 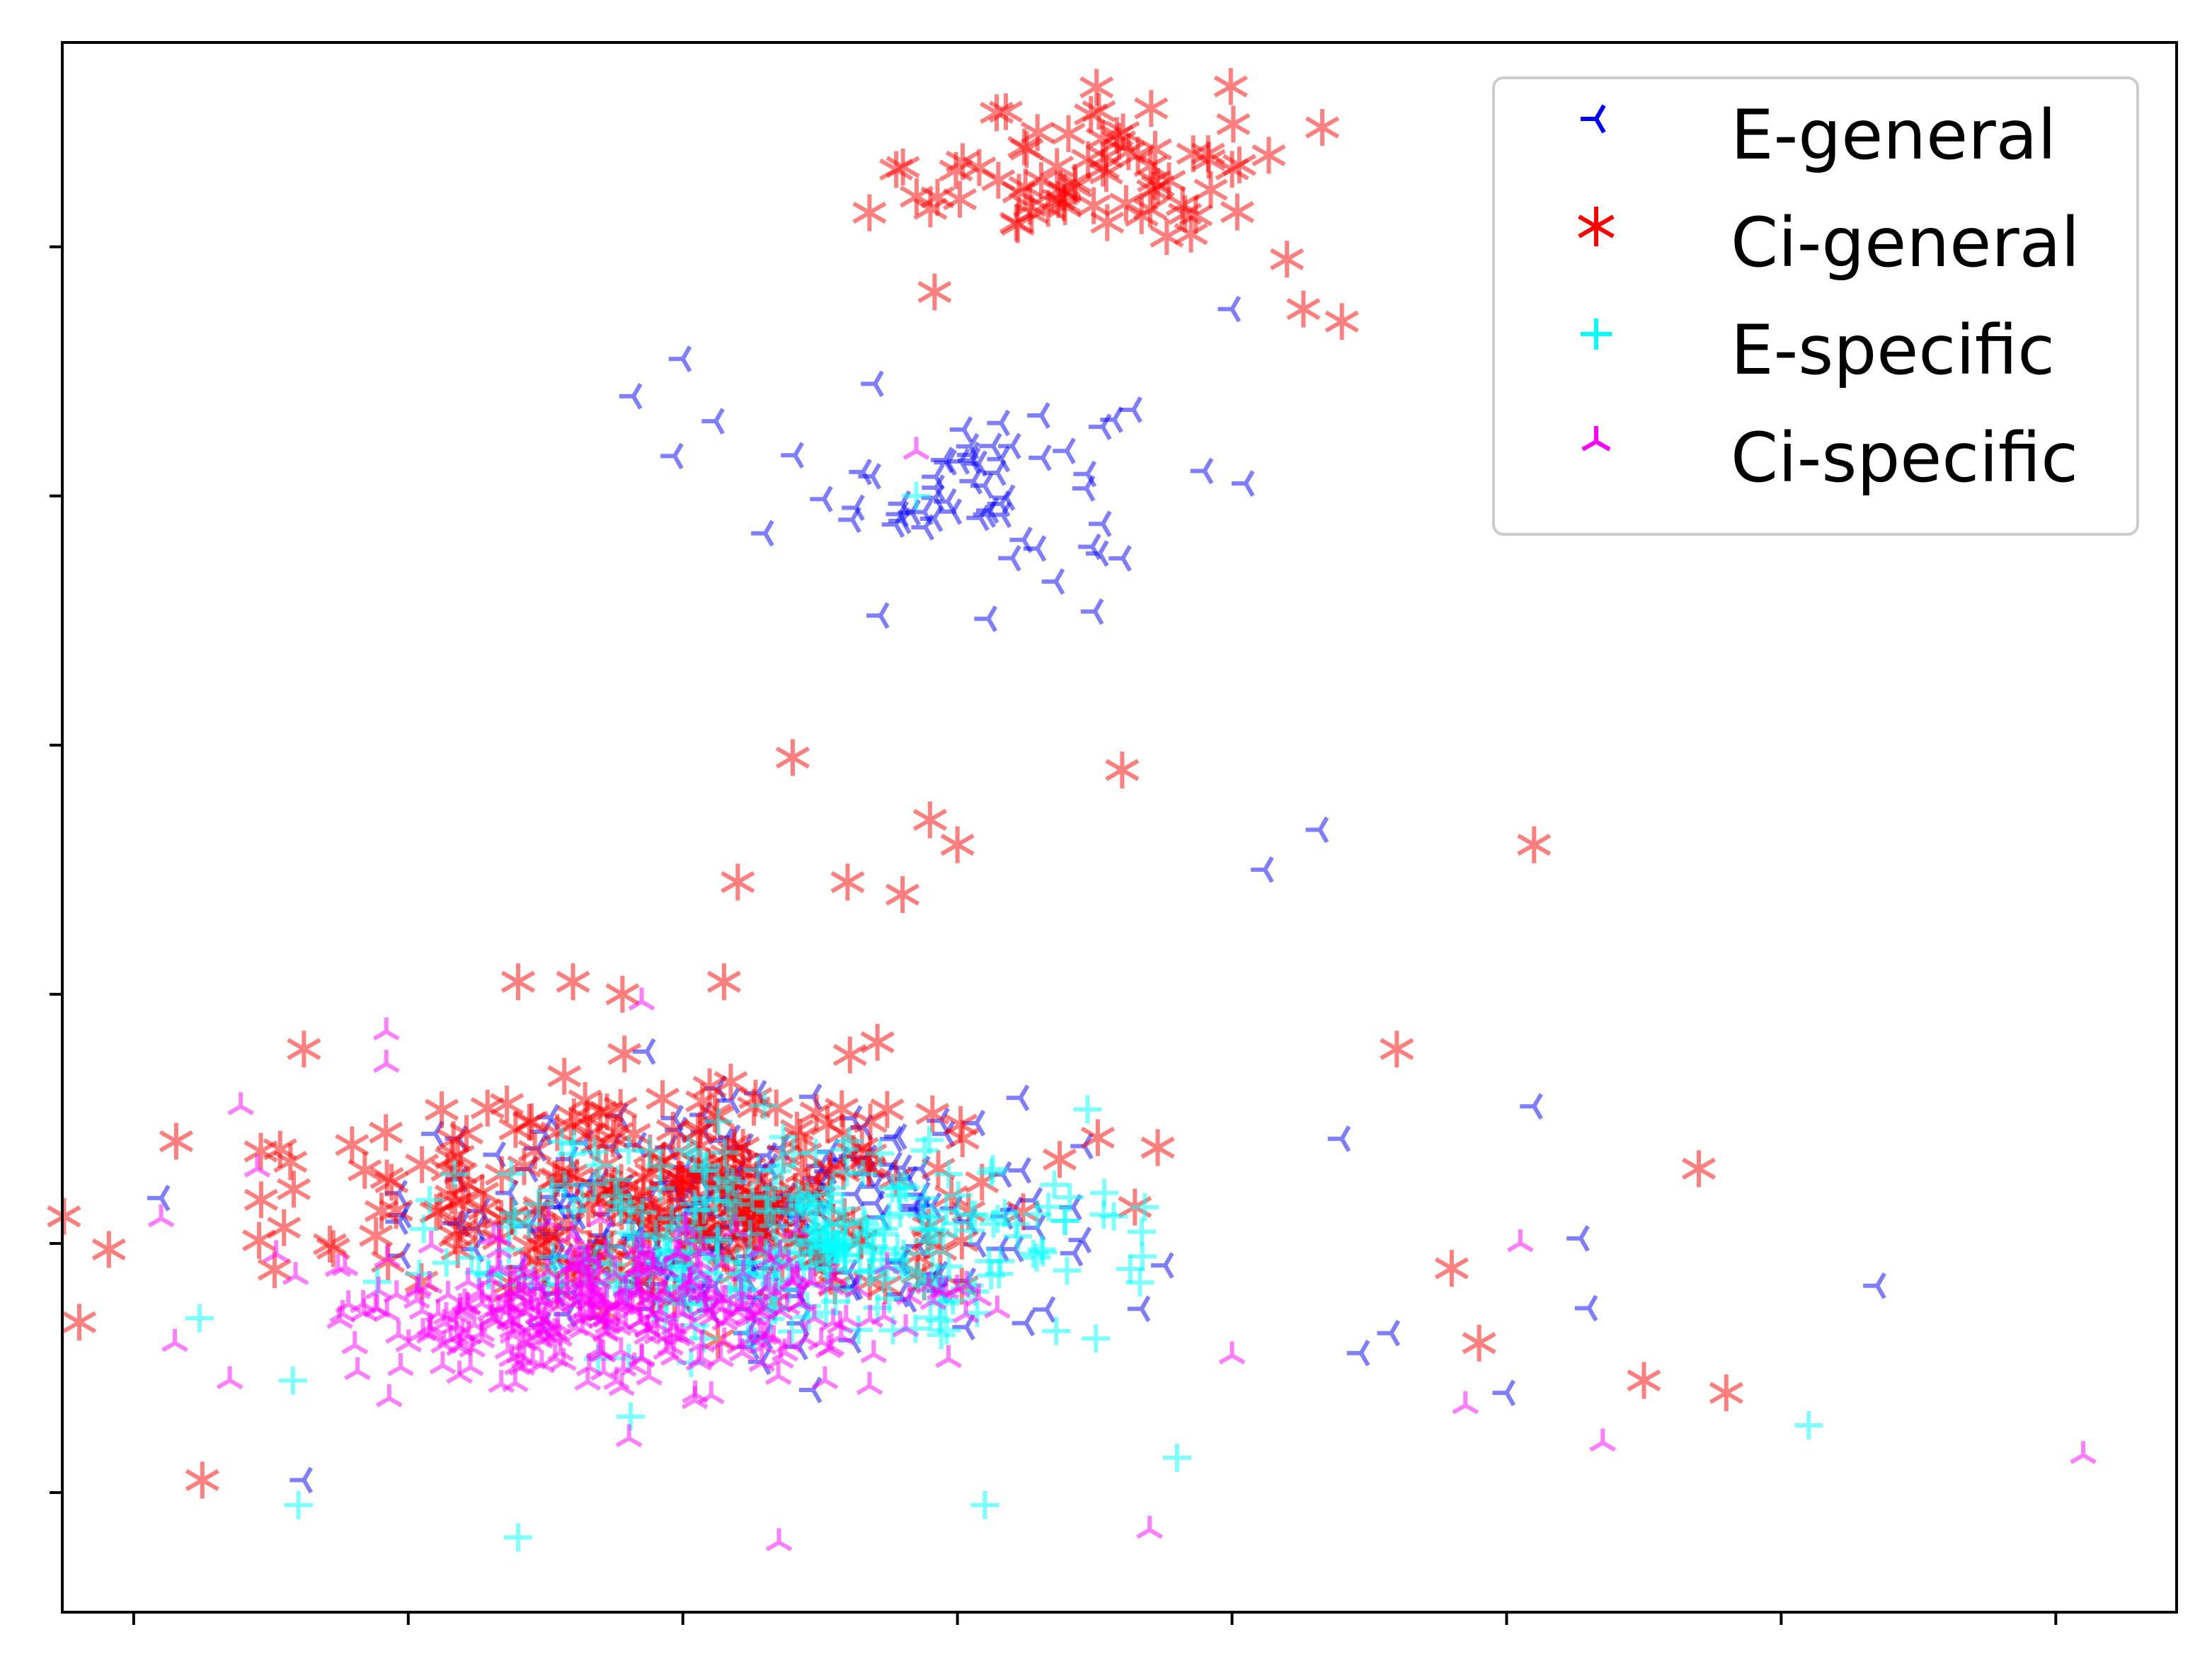 I want to click on legend-label-ci-general: Ci-general, so click(x=1905, y=242).